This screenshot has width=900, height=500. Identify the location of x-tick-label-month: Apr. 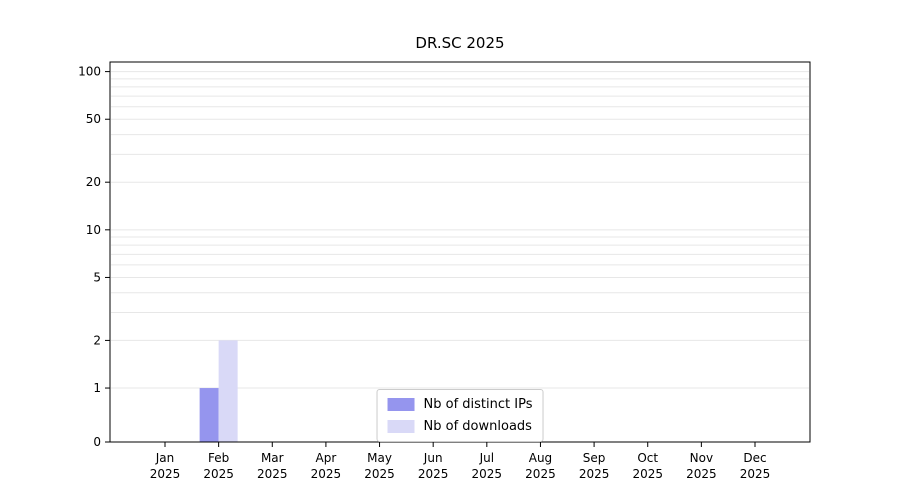
(326, 458).